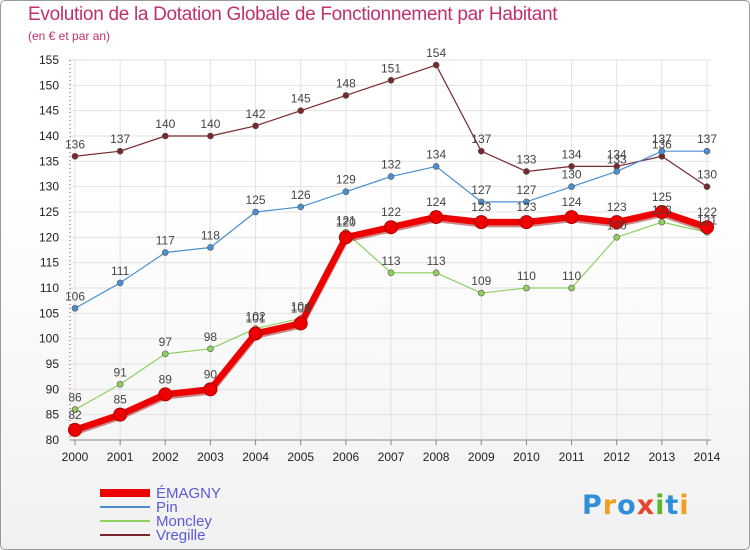 The height and width of the screenshot is (550, 750). I want to click on x-tick-label: 2002, so click(165, 457).